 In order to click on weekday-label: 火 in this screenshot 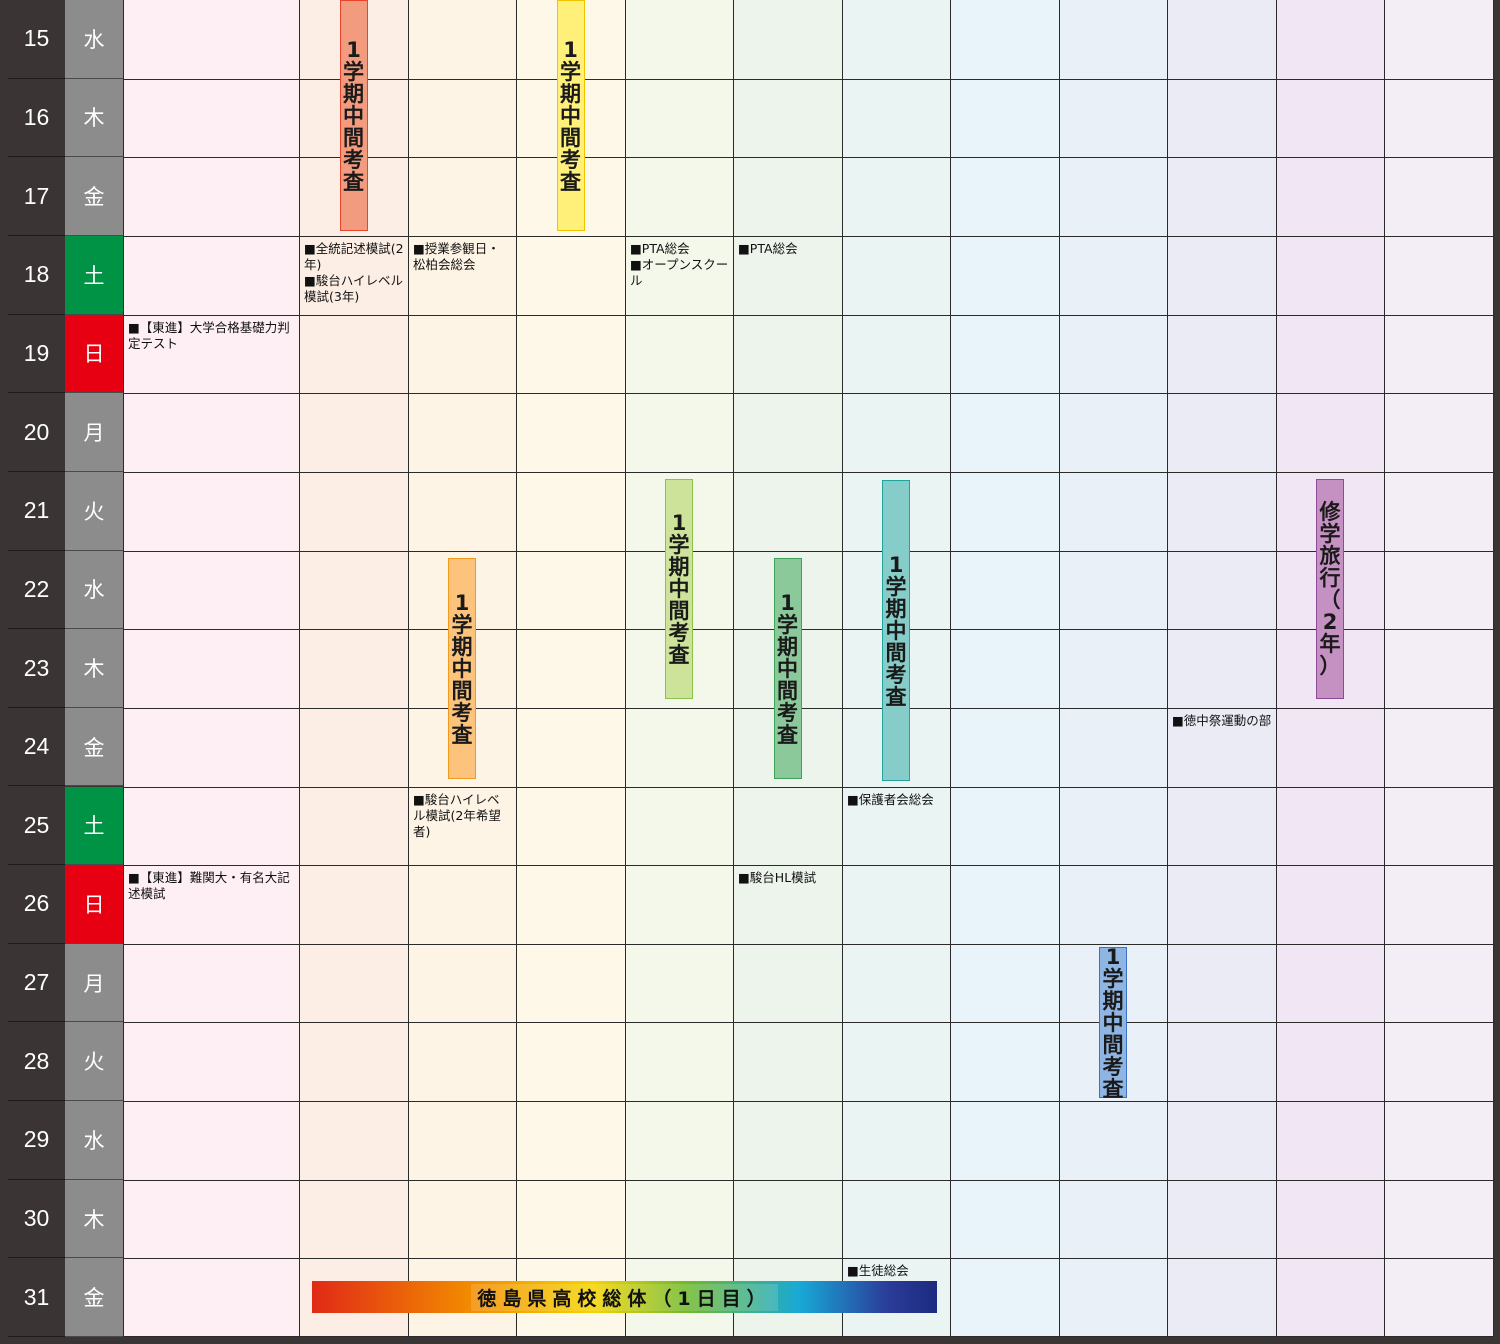, I will do `click(94, 1062)`.